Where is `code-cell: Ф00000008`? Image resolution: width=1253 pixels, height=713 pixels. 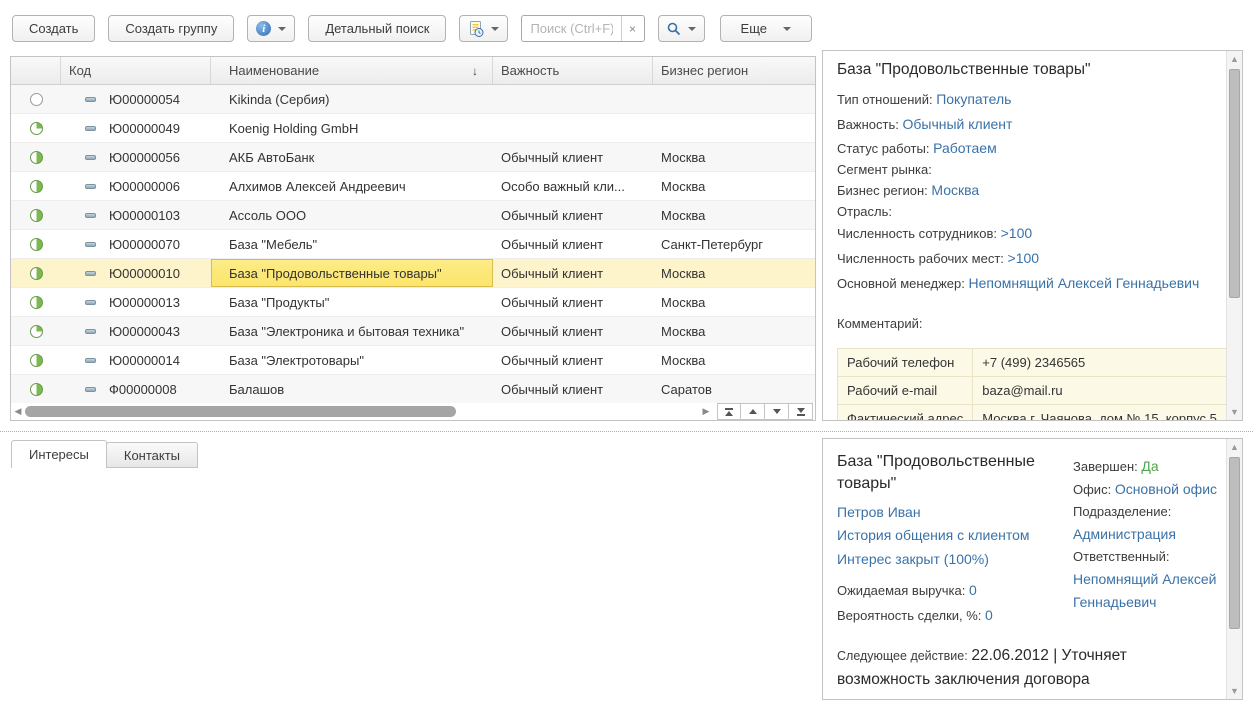
code-cell: Ф00000008 is located at coordinates (136, 389).